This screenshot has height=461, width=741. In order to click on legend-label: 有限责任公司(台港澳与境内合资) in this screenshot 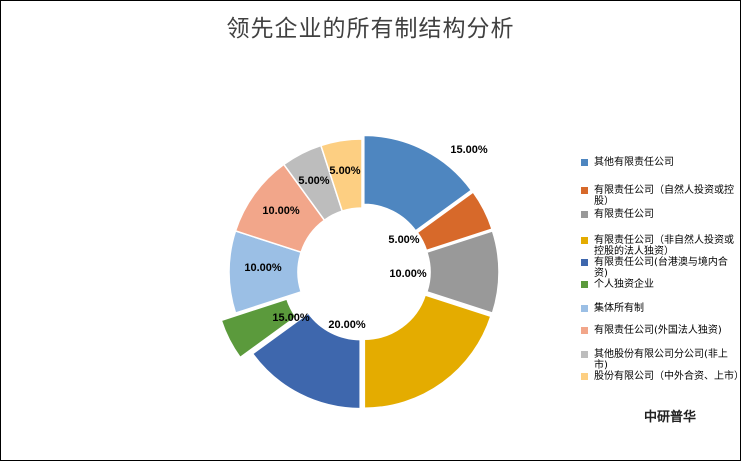, I will do `click(661, 268)`.